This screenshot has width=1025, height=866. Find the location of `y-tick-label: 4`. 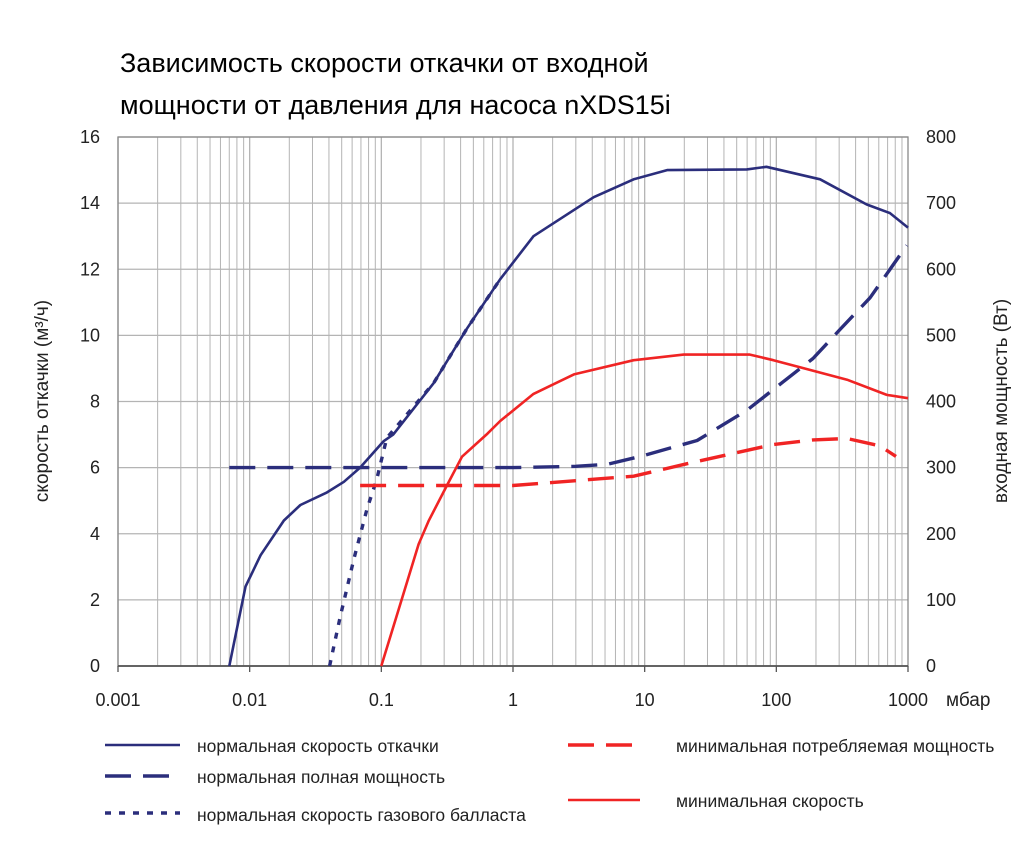

y-tick-label: 4 is located at coordinates (95, 534).